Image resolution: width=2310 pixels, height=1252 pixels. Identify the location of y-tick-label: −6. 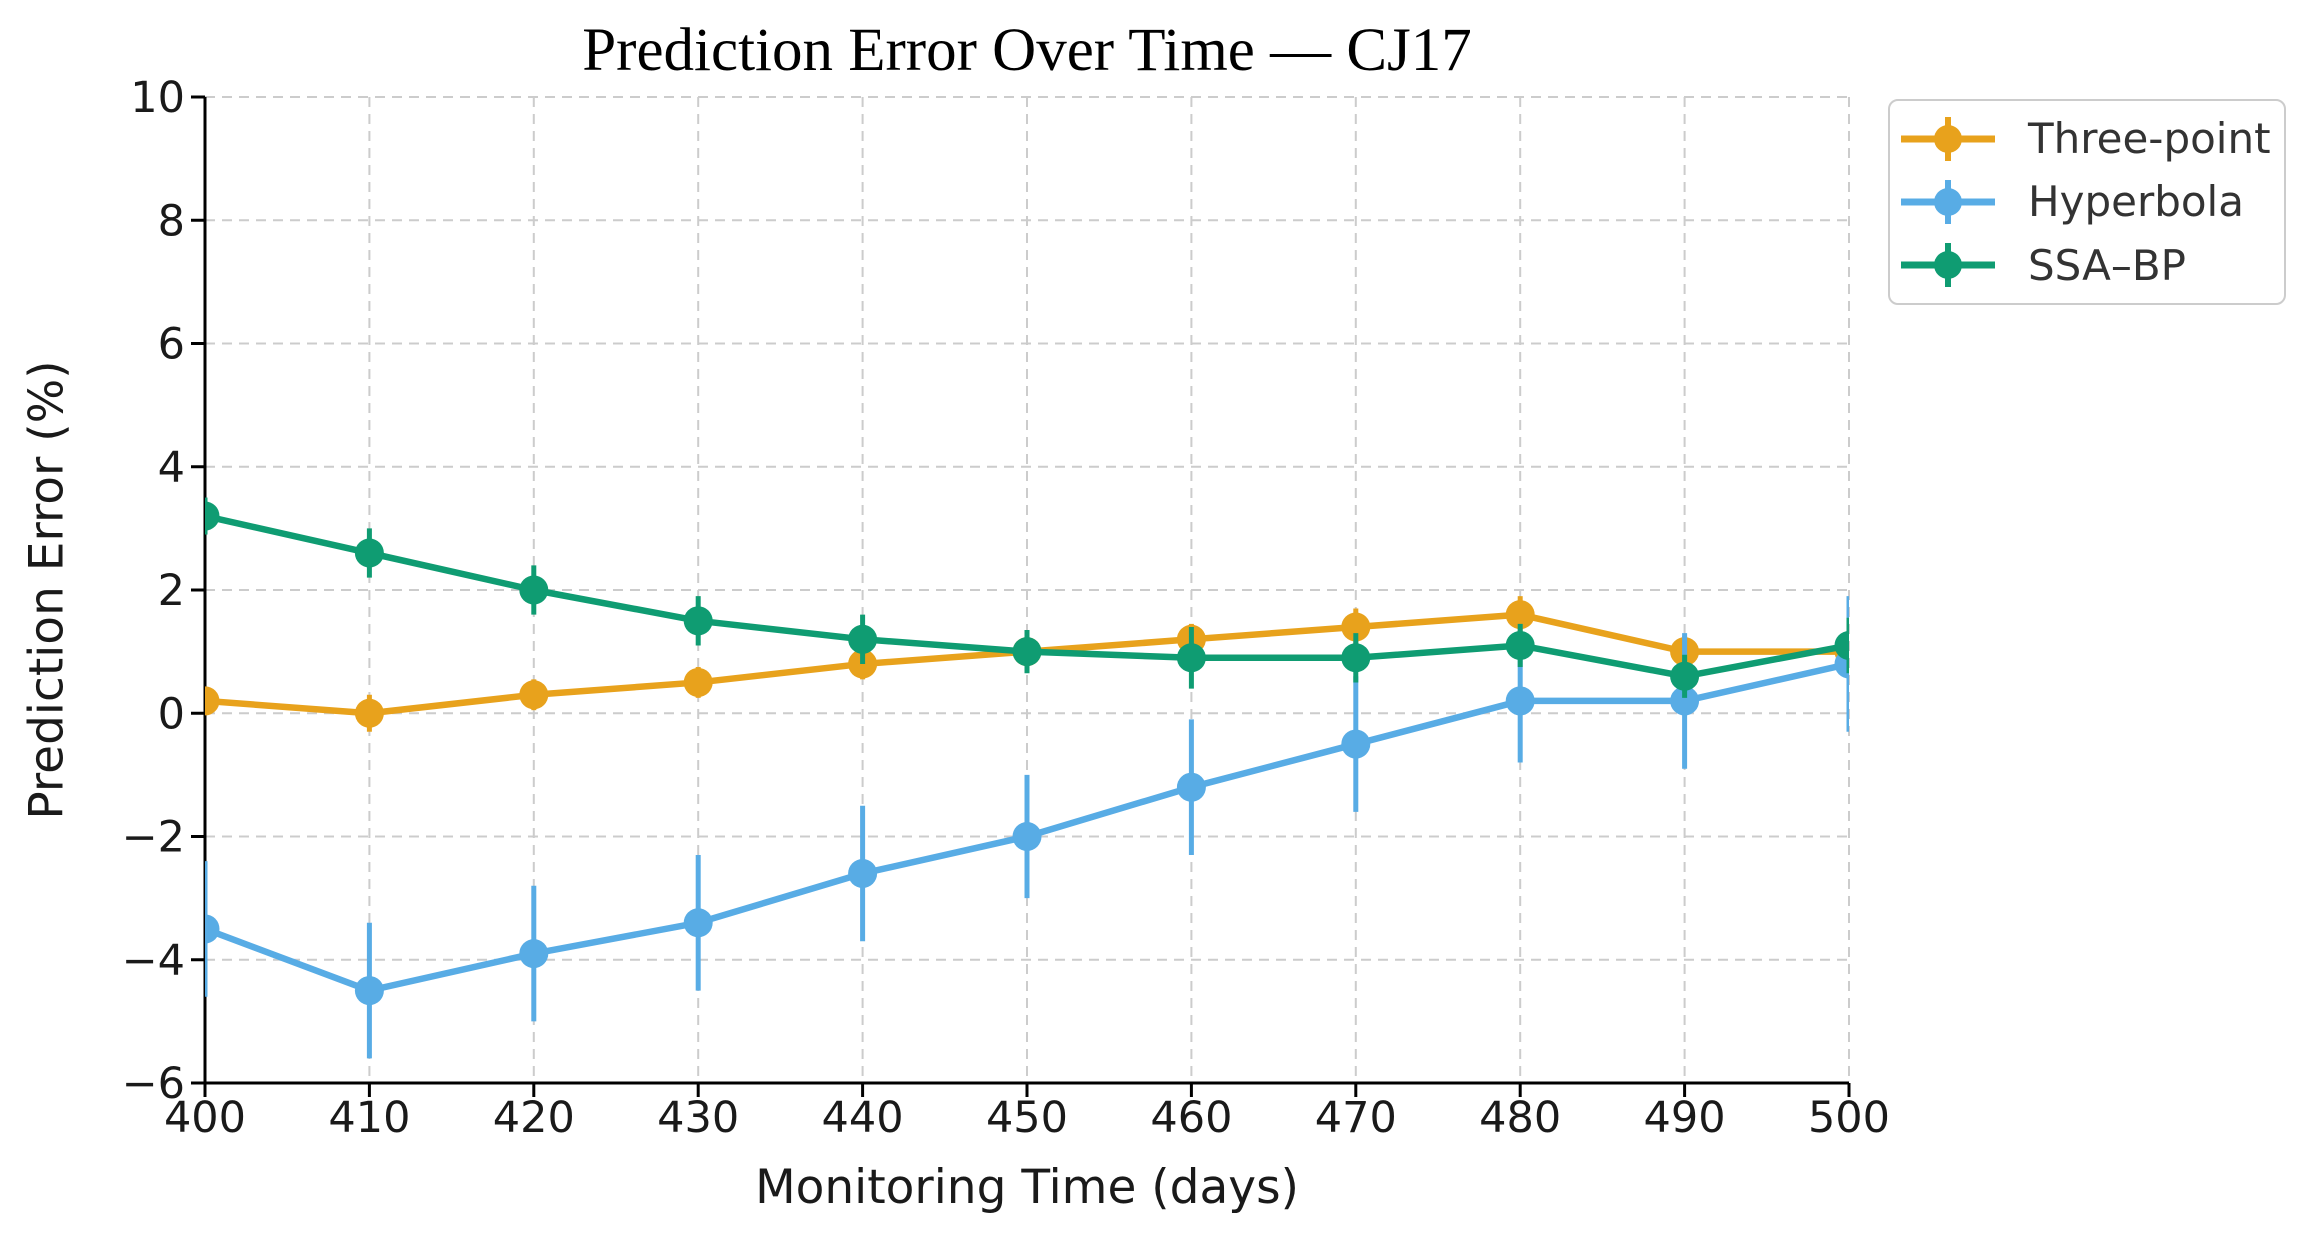
(153, 1084).